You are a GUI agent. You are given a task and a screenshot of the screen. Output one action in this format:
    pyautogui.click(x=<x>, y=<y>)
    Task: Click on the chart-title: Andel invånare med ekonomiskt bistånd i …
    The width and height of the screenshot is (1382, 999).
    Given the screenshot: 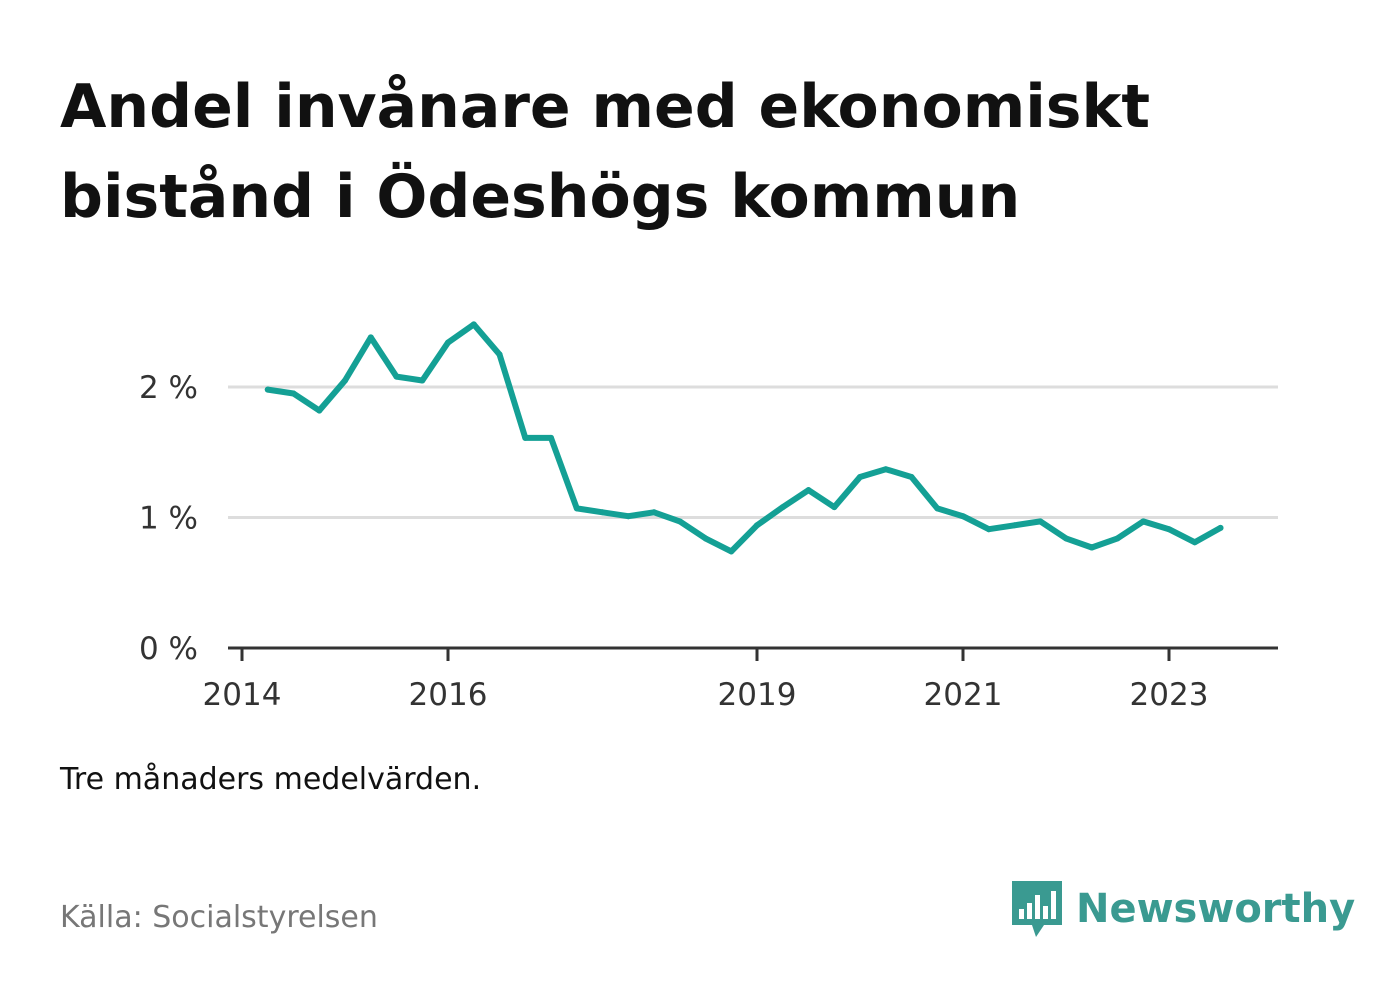 What is the action you would take?
    pyautogui.click(x=605, y=152)
    